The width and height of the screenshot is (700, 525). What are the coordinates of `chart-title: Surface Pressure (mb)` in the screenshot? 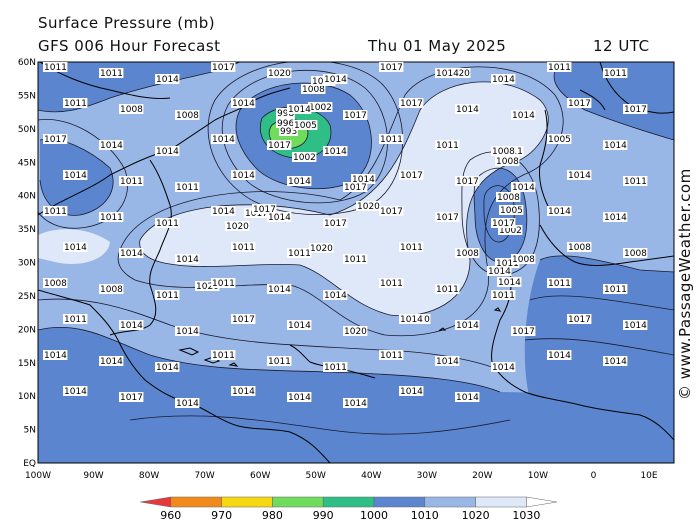 It's located at (127, 23).